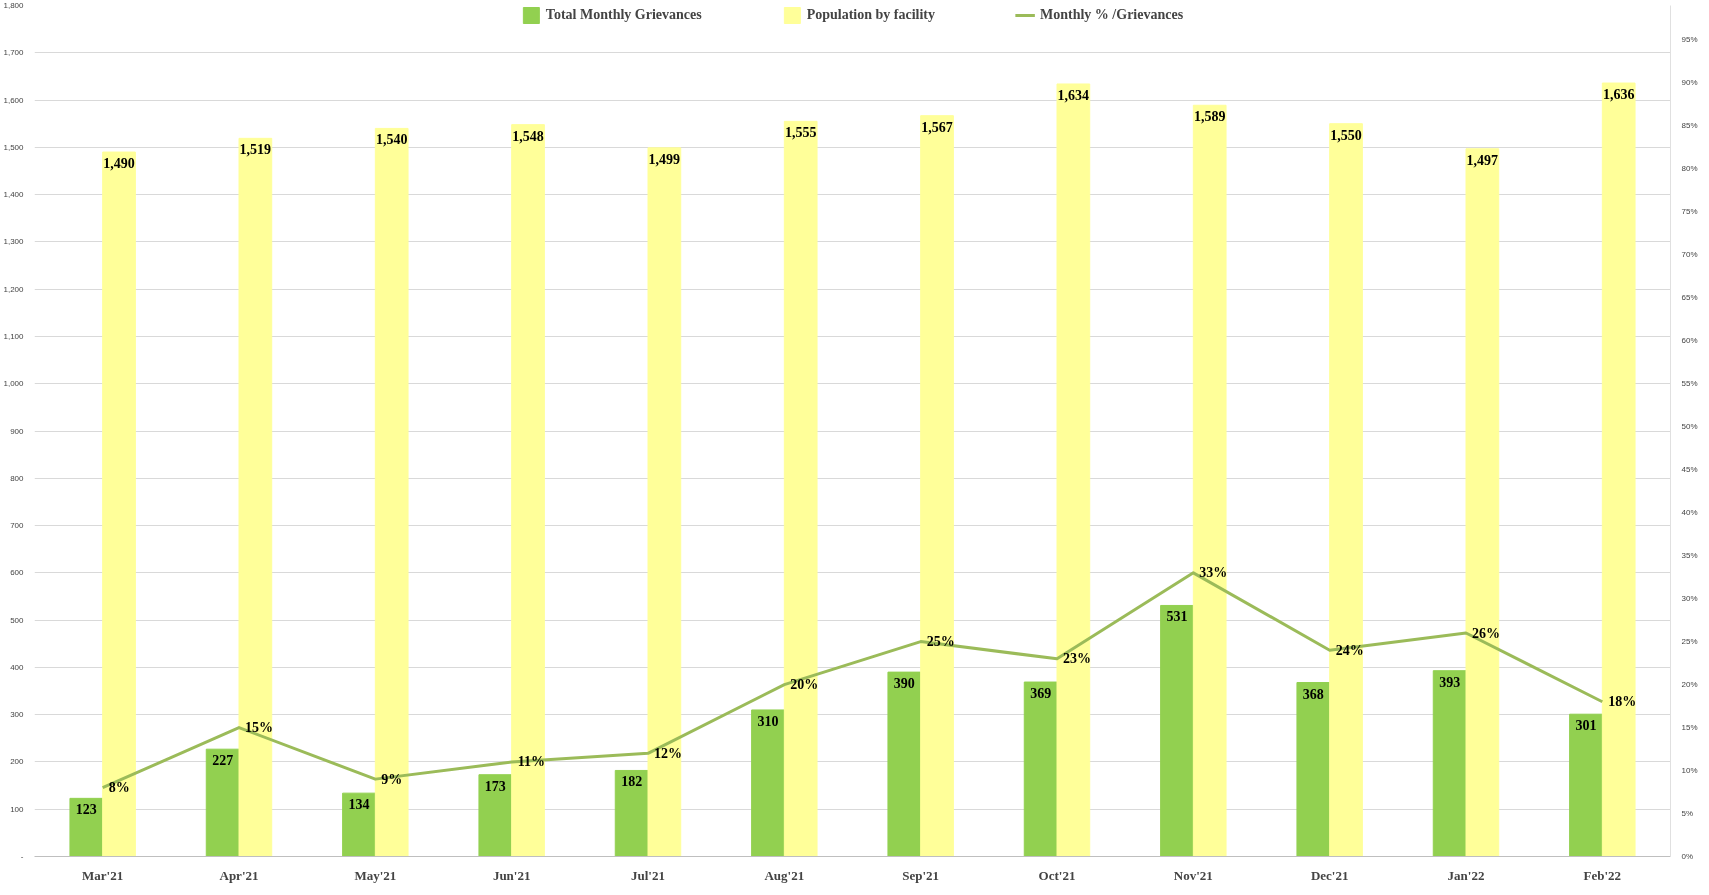 The height and width of the screenshot is (895, 1709). I want to click on y-tick-label: -, so click(22, 856).